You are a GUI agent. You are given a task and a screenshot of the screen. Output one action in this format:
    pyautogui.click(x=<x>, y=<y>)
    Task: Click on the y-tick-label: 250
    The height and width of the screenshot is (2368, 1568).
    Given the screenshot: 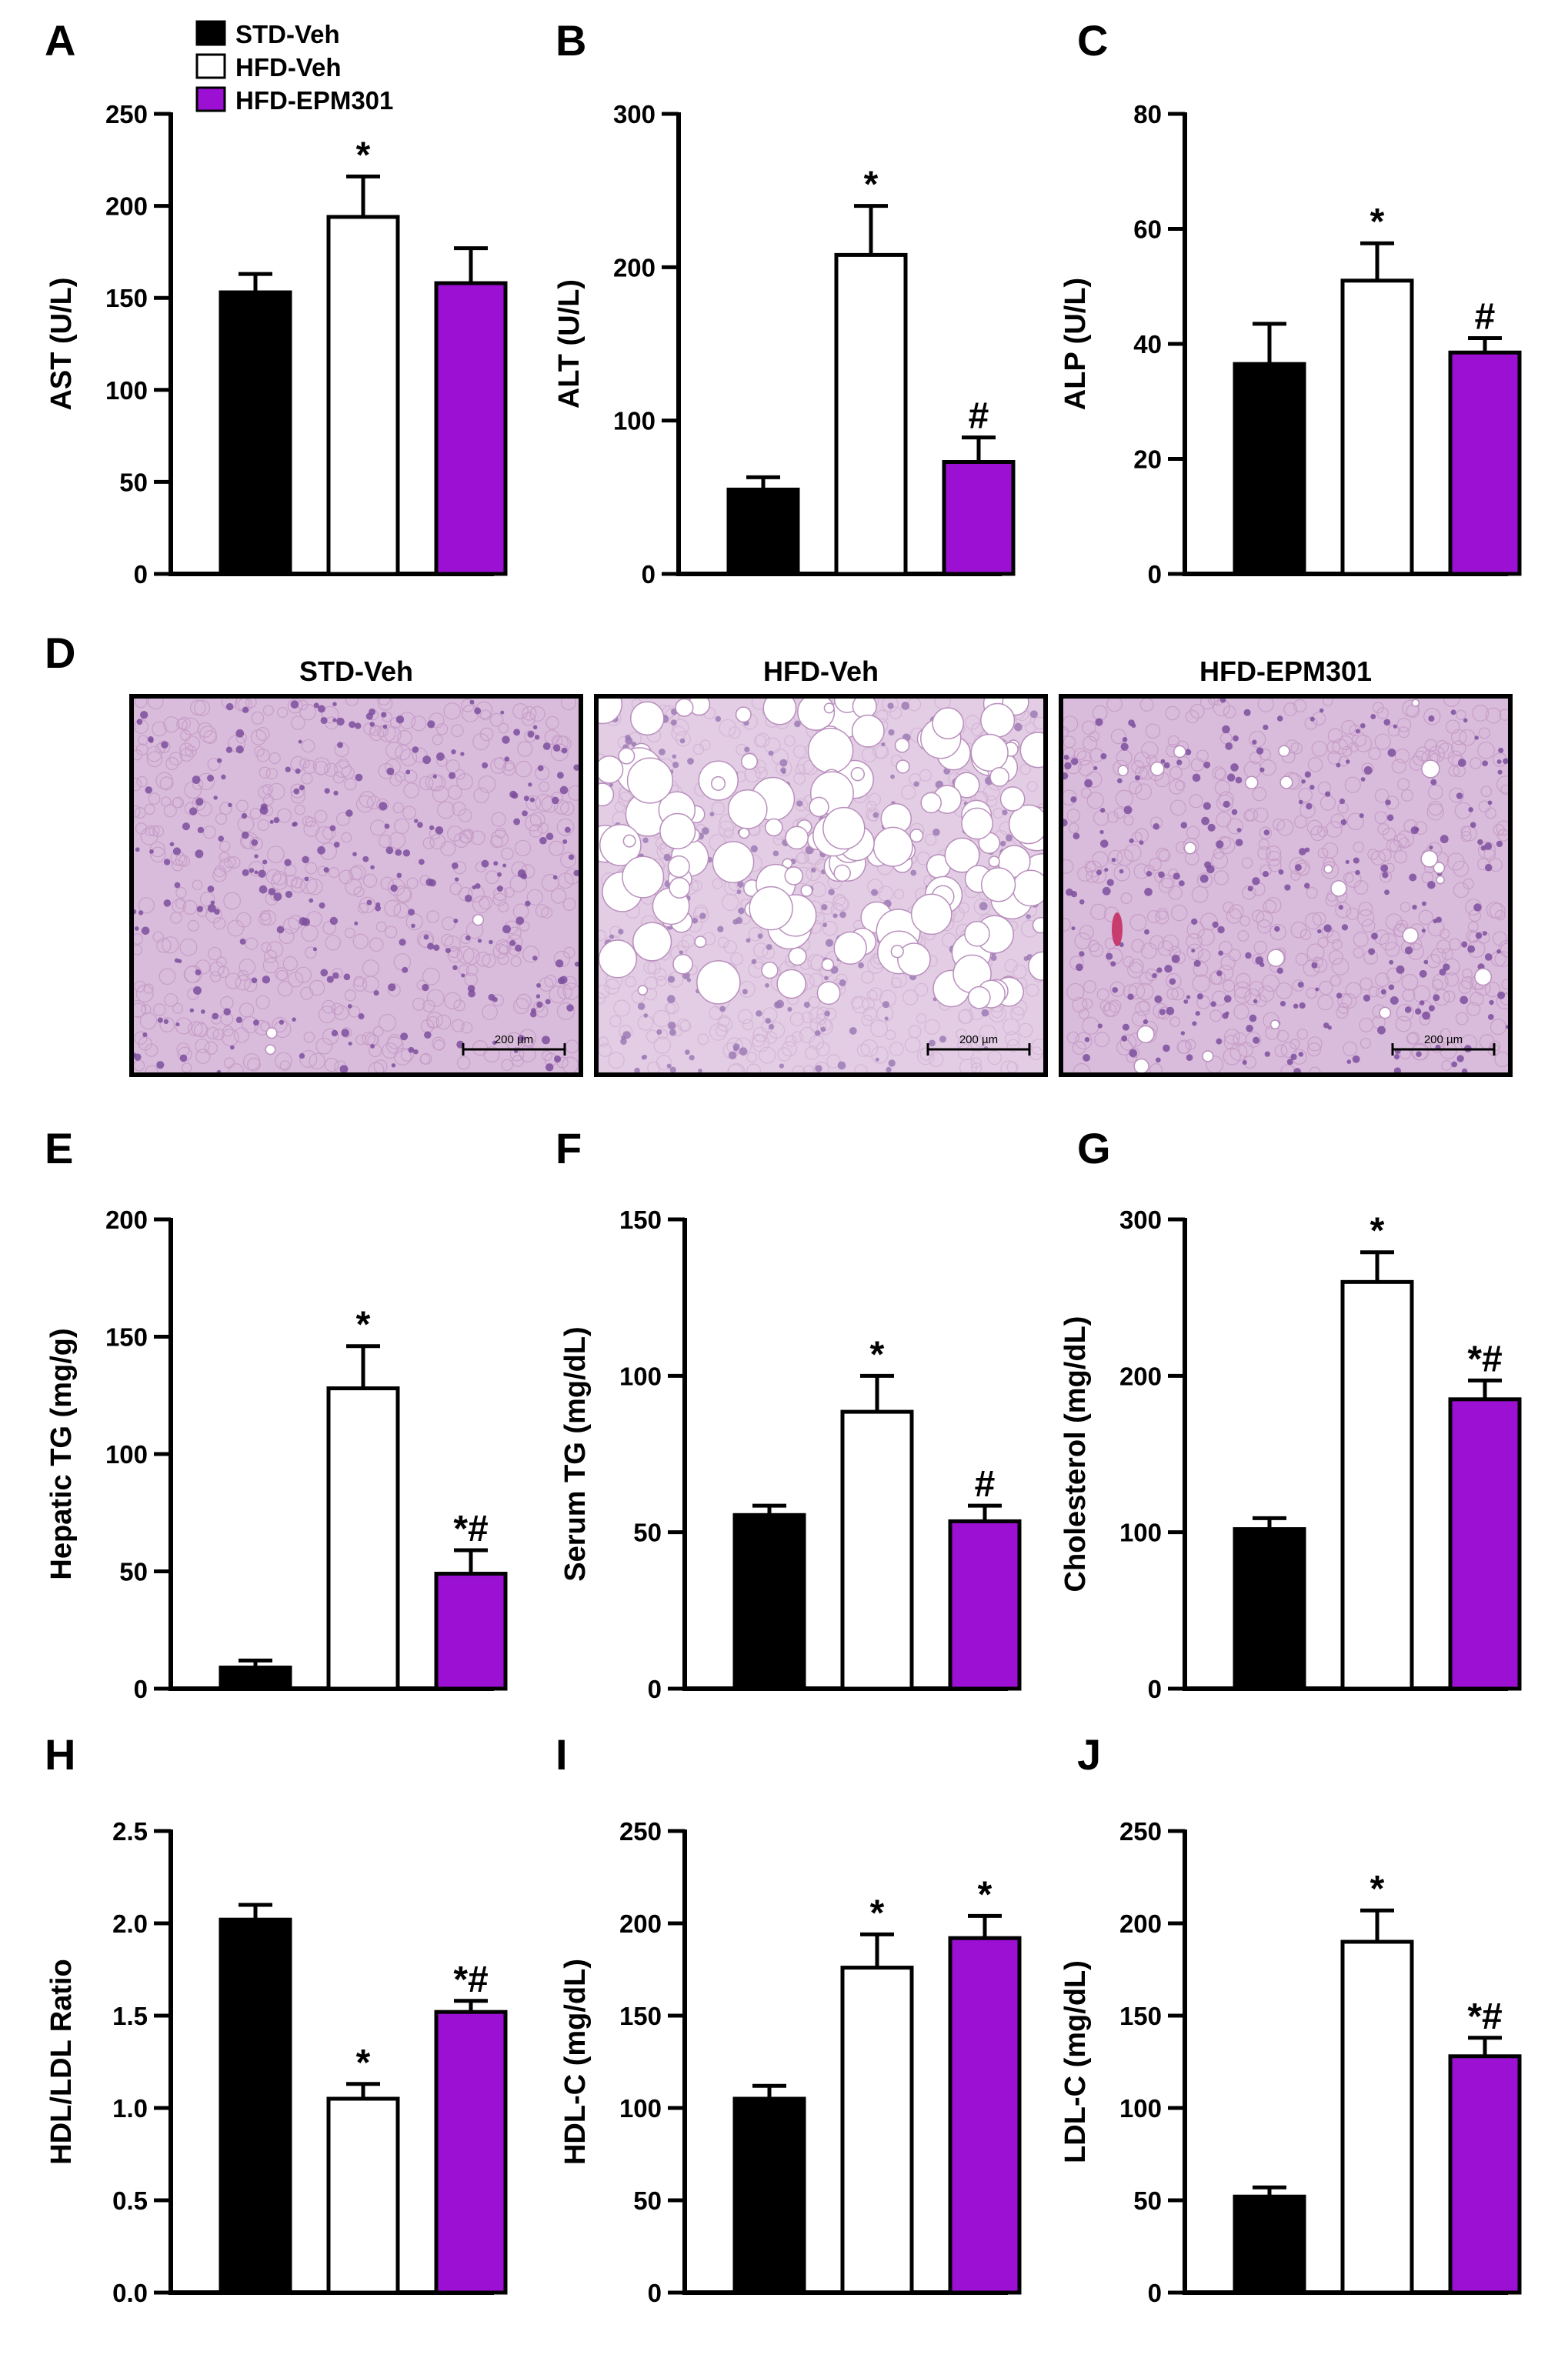 What is the action you would take?
    pyautogui.click(x=640, y=1831)
    